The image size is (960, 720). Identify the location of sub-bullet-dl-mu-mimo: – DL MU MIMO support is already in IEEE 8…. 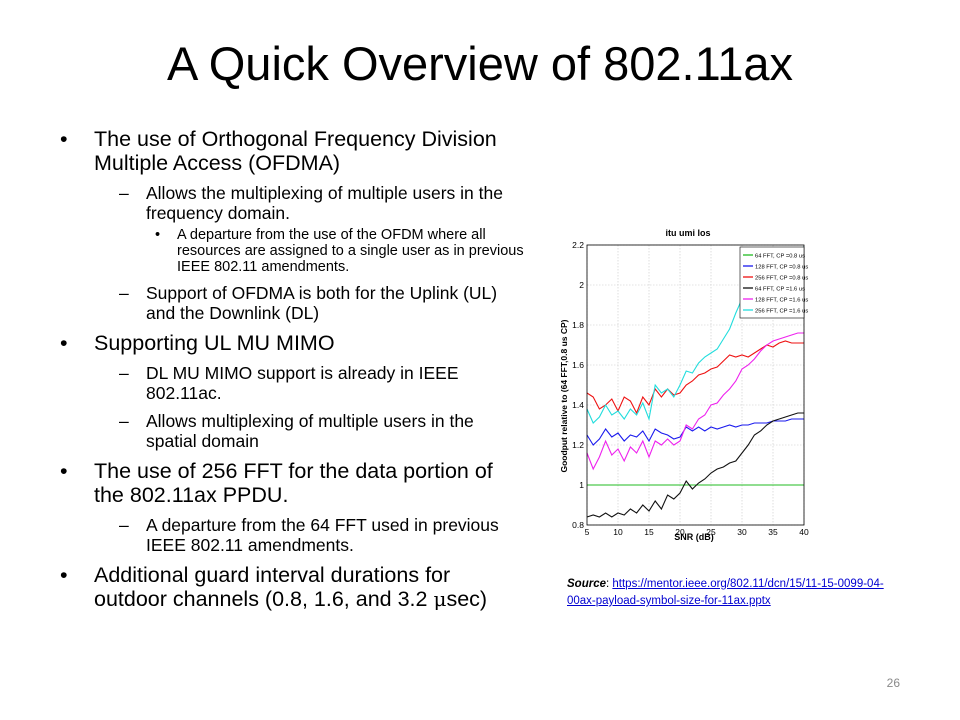
(289, 383).